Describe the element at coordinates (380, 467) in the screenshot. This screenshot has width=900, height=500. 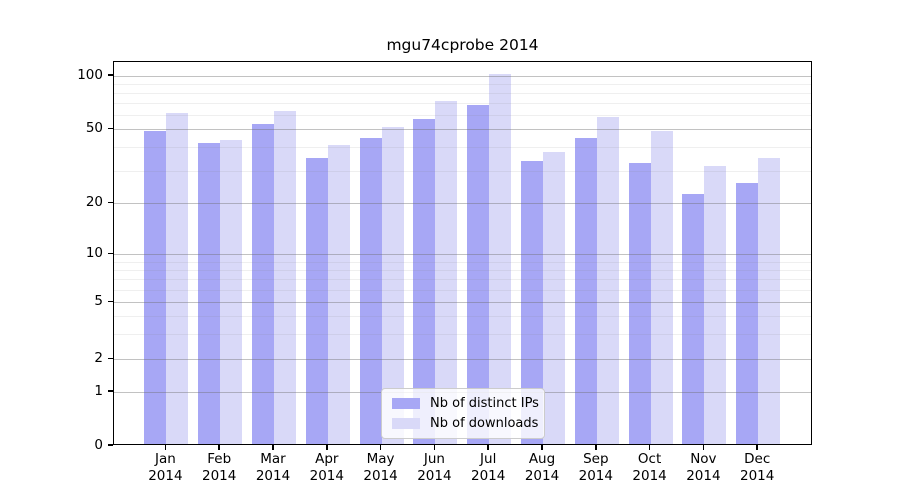
I see `x-tick-label-may: May 2014` at that location.